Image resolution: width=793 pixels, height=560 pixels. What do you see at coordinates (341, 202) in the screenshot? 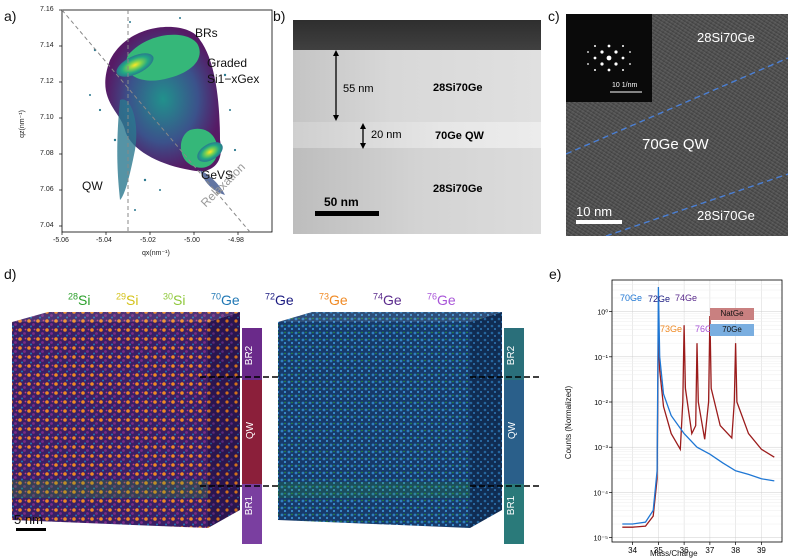
I see `b-scale-label: 50 nm` at bounding box center [341, 202].